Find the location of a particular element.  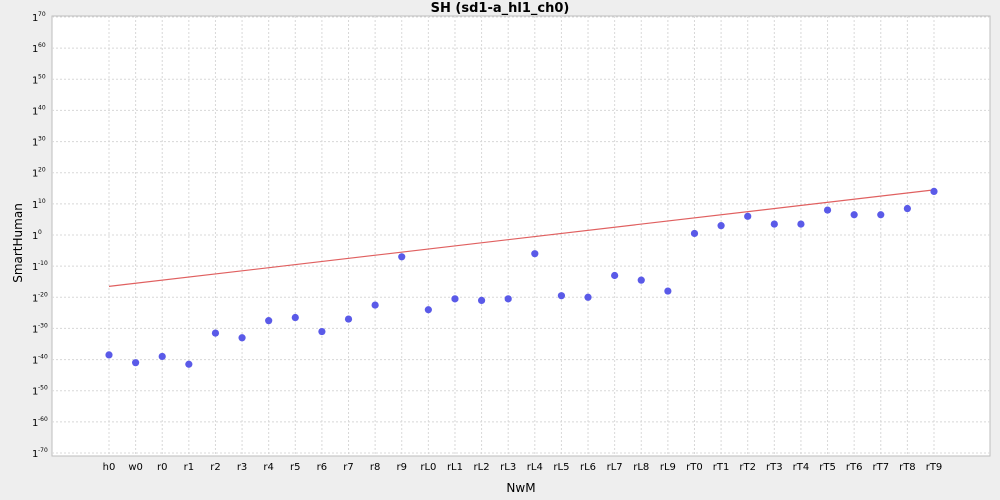

y-tick-exponent: 0 is located at coordinates (40, 232).